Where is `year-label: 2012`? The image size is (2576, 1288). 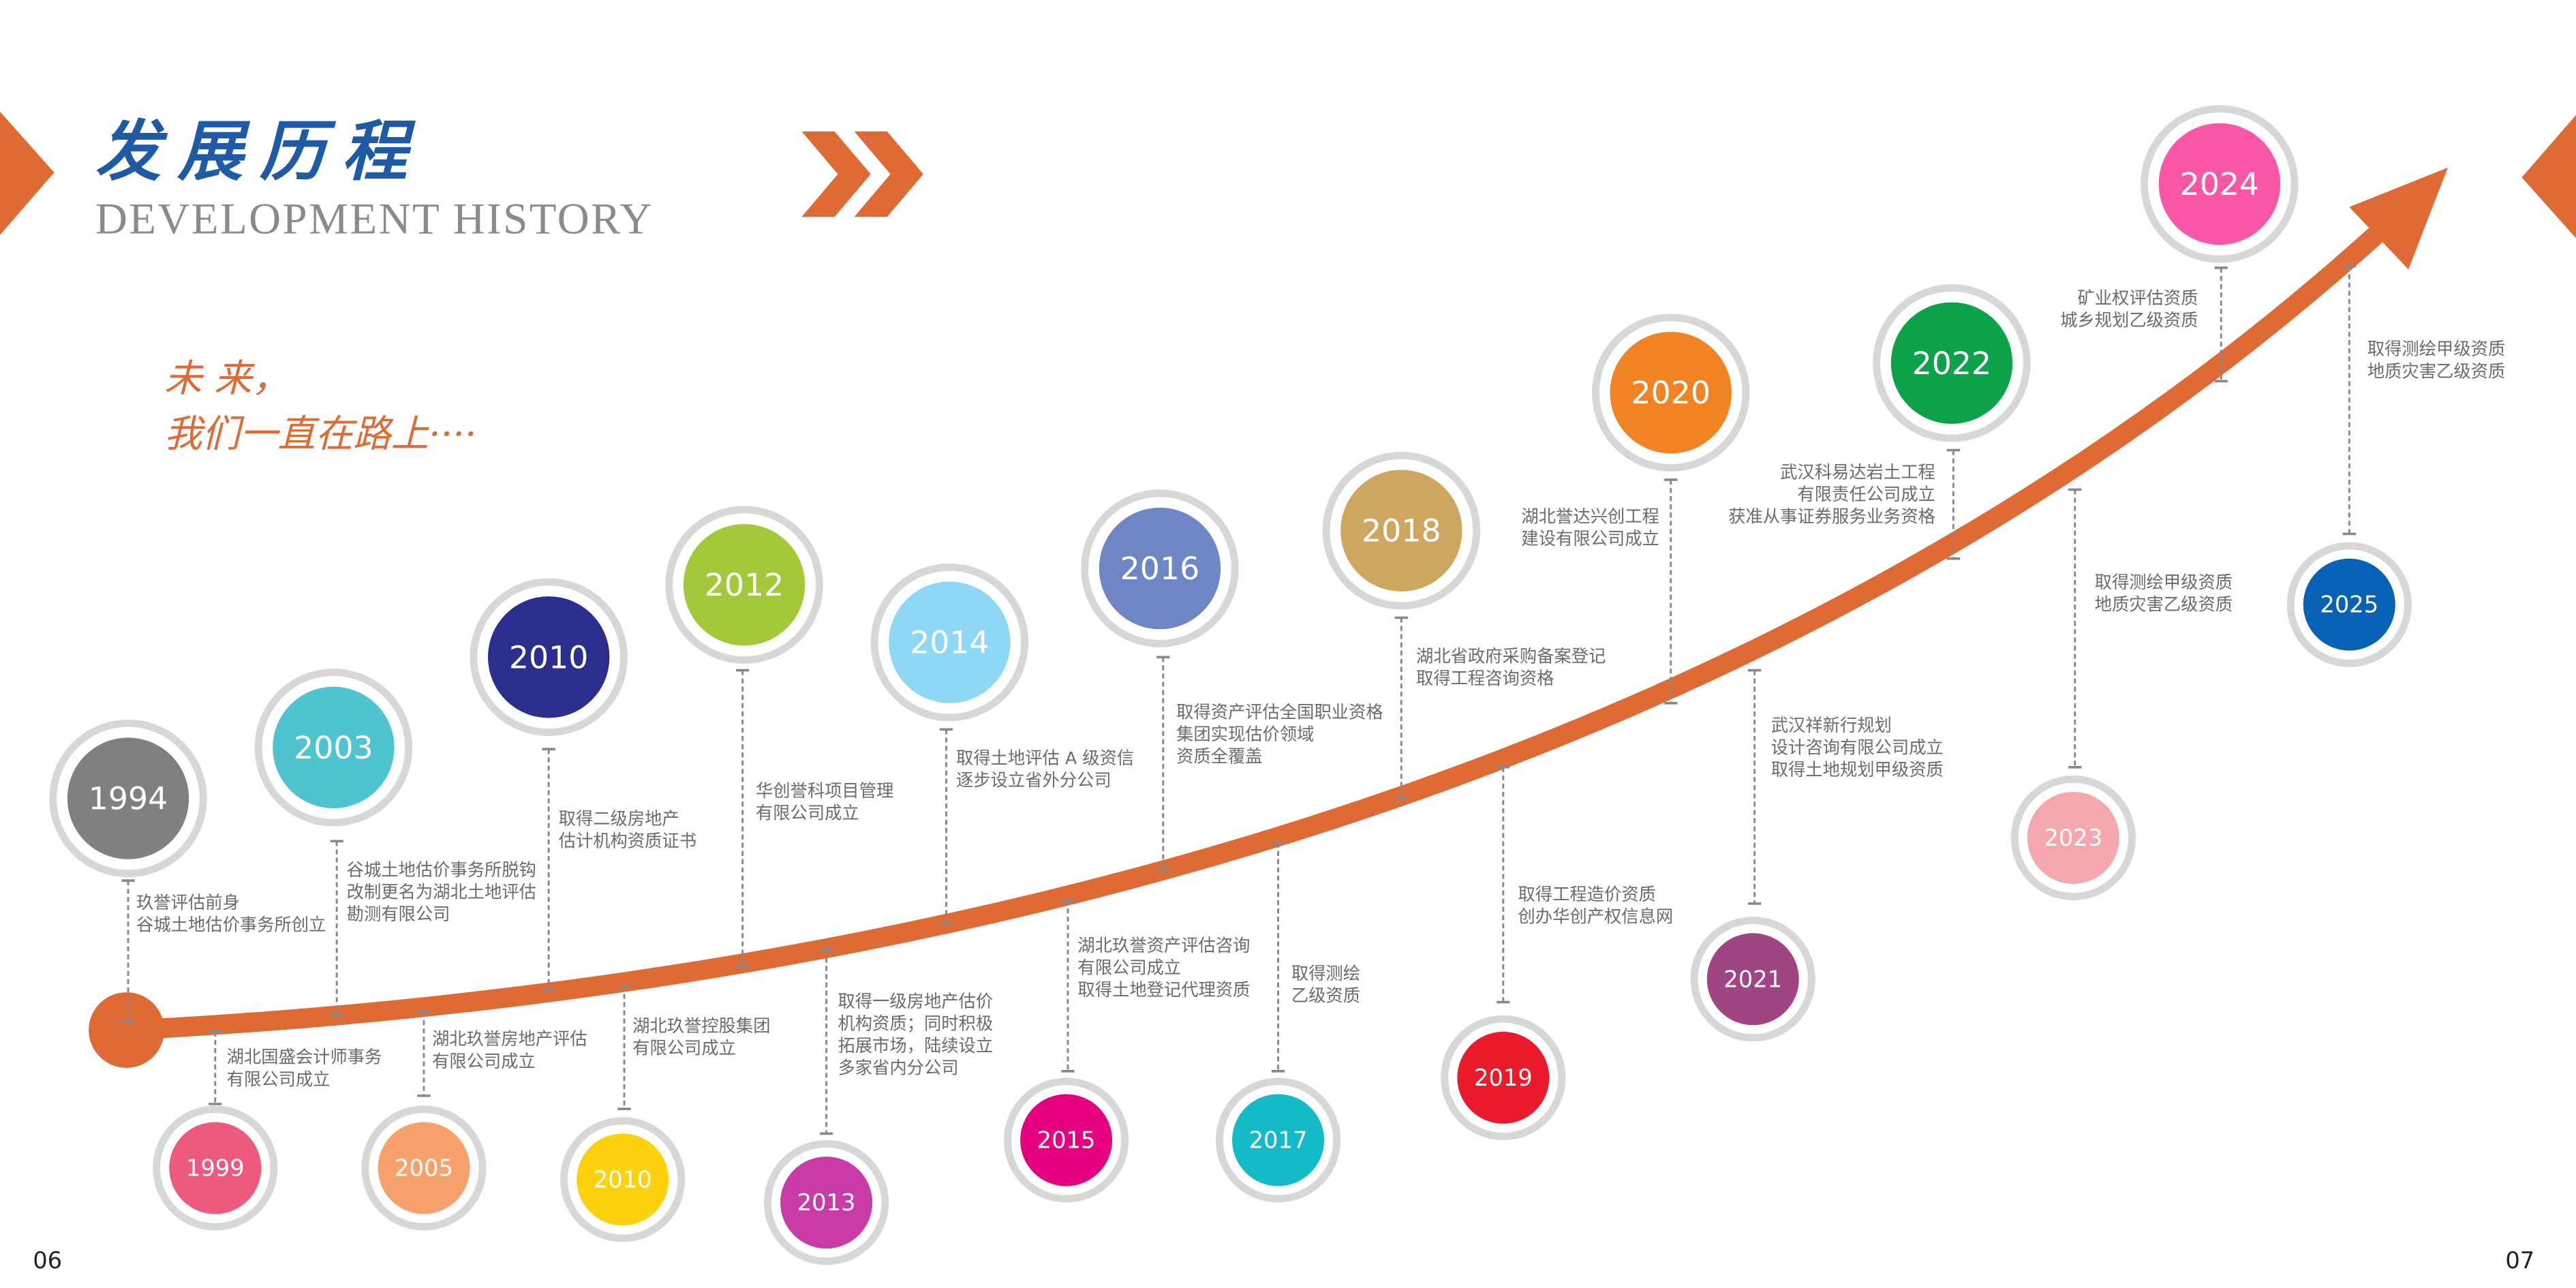
year-label: 2012 is located at coordinates (744, 584).